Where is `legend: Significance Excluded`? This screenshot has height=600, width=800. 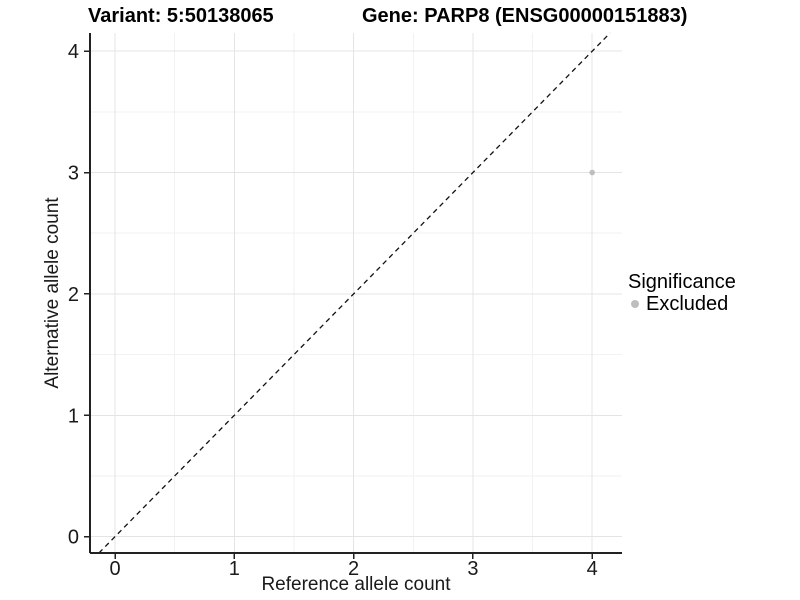
legend: Significance Excluded is located at coordinates (682, 293).